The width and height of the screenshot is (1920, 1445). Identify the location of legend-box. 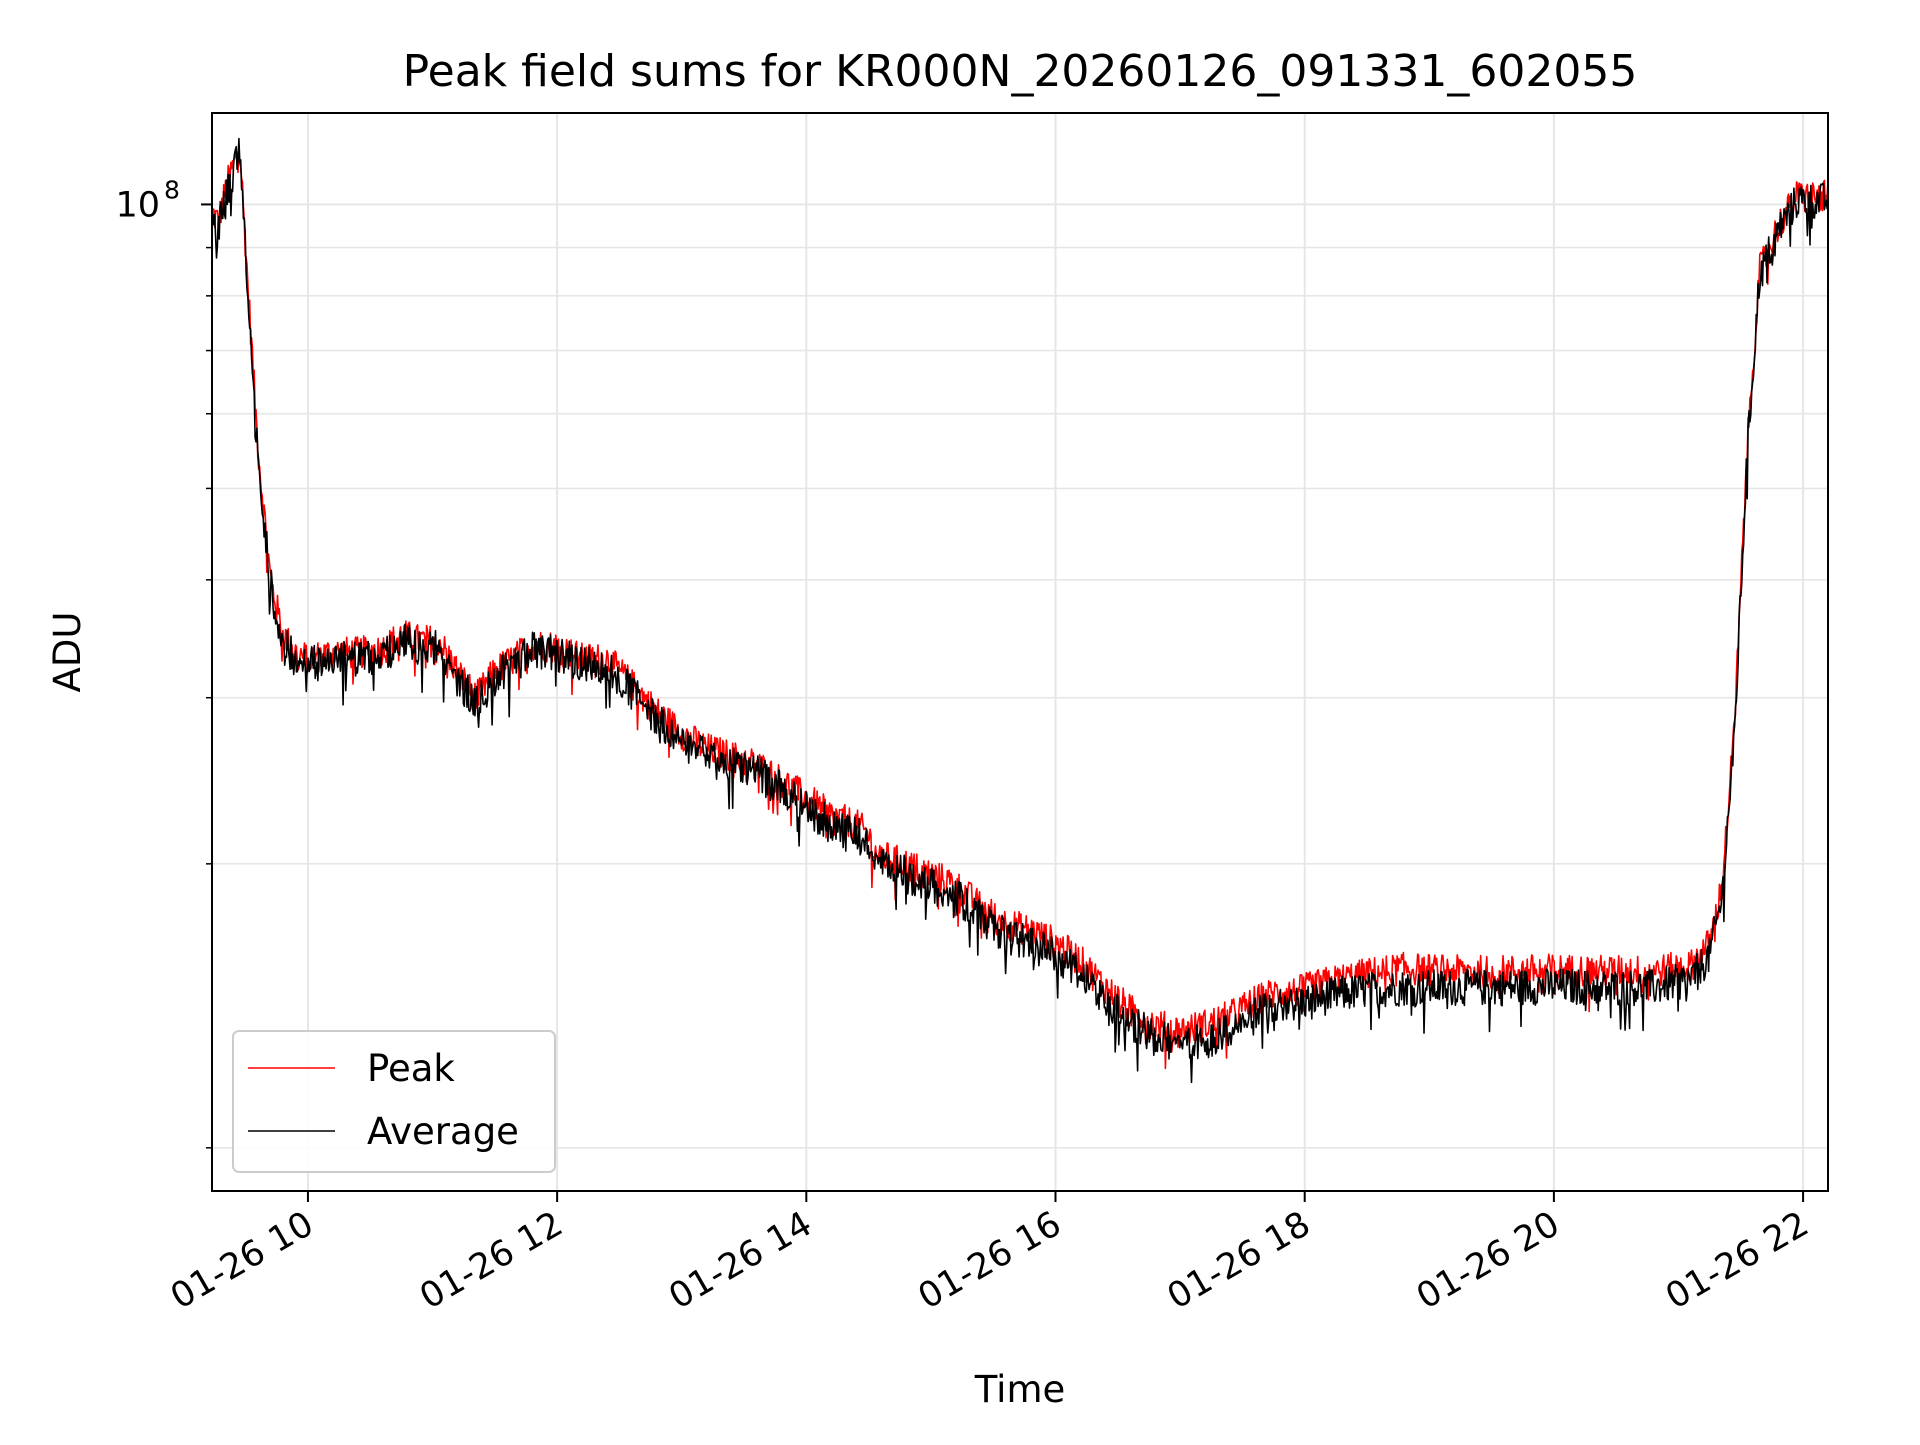
(394, 1101).